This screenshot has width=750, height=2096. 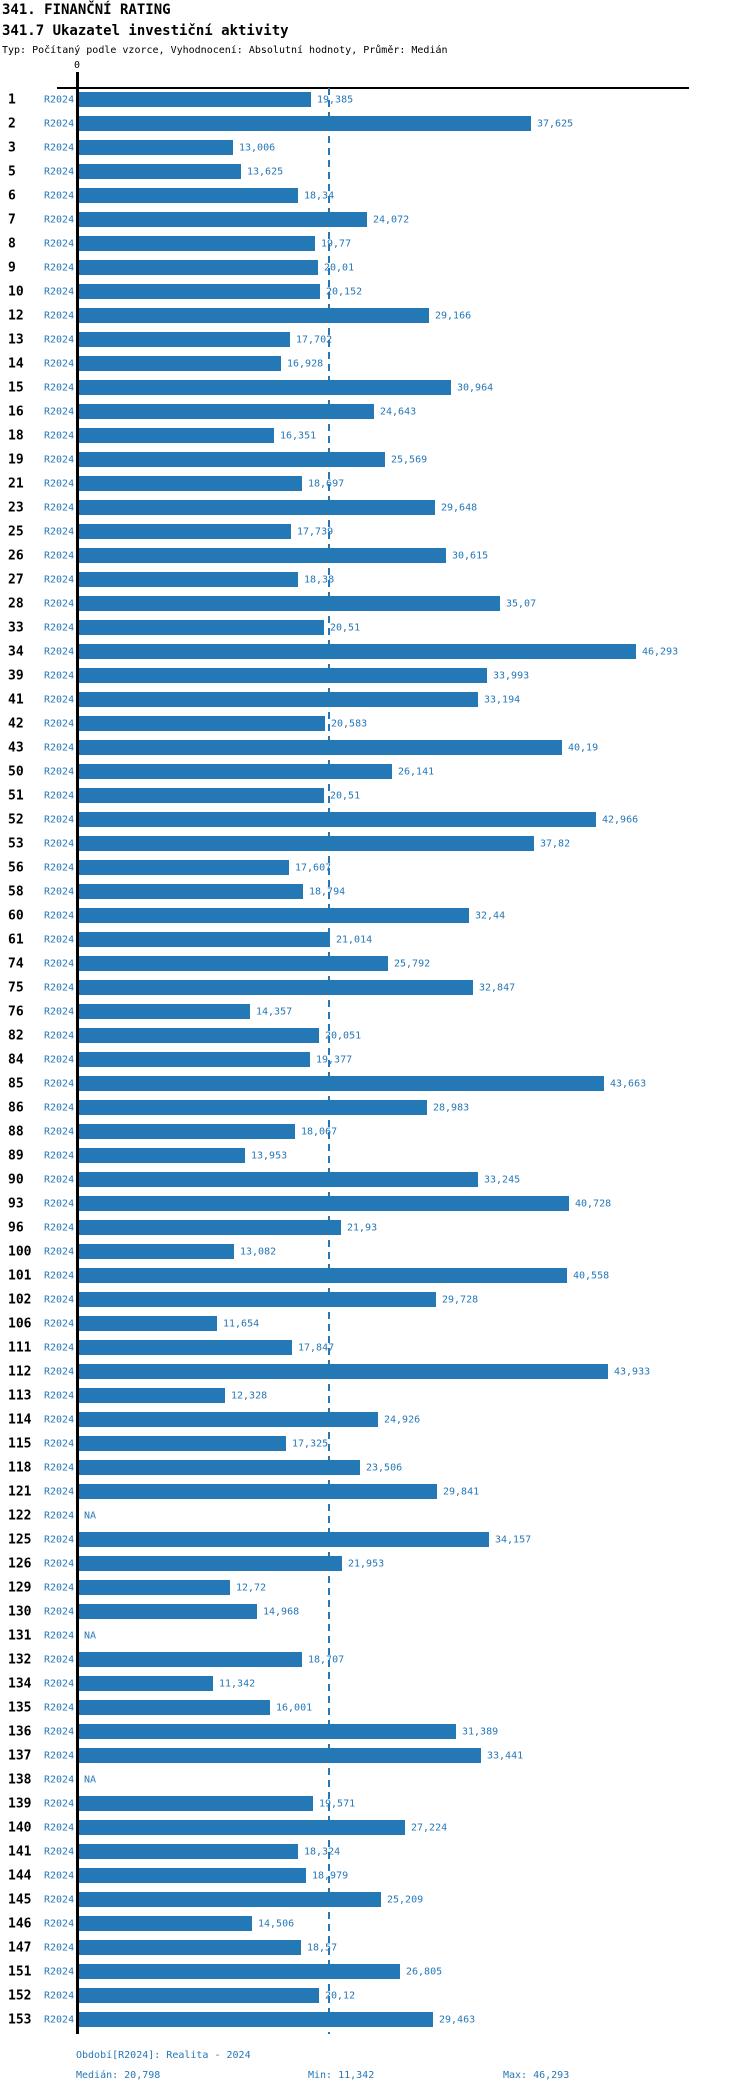 What do you see at coordinates (12, 172) in the screenshot?
I see `row-number: 5` at bounding box center [12, 172].